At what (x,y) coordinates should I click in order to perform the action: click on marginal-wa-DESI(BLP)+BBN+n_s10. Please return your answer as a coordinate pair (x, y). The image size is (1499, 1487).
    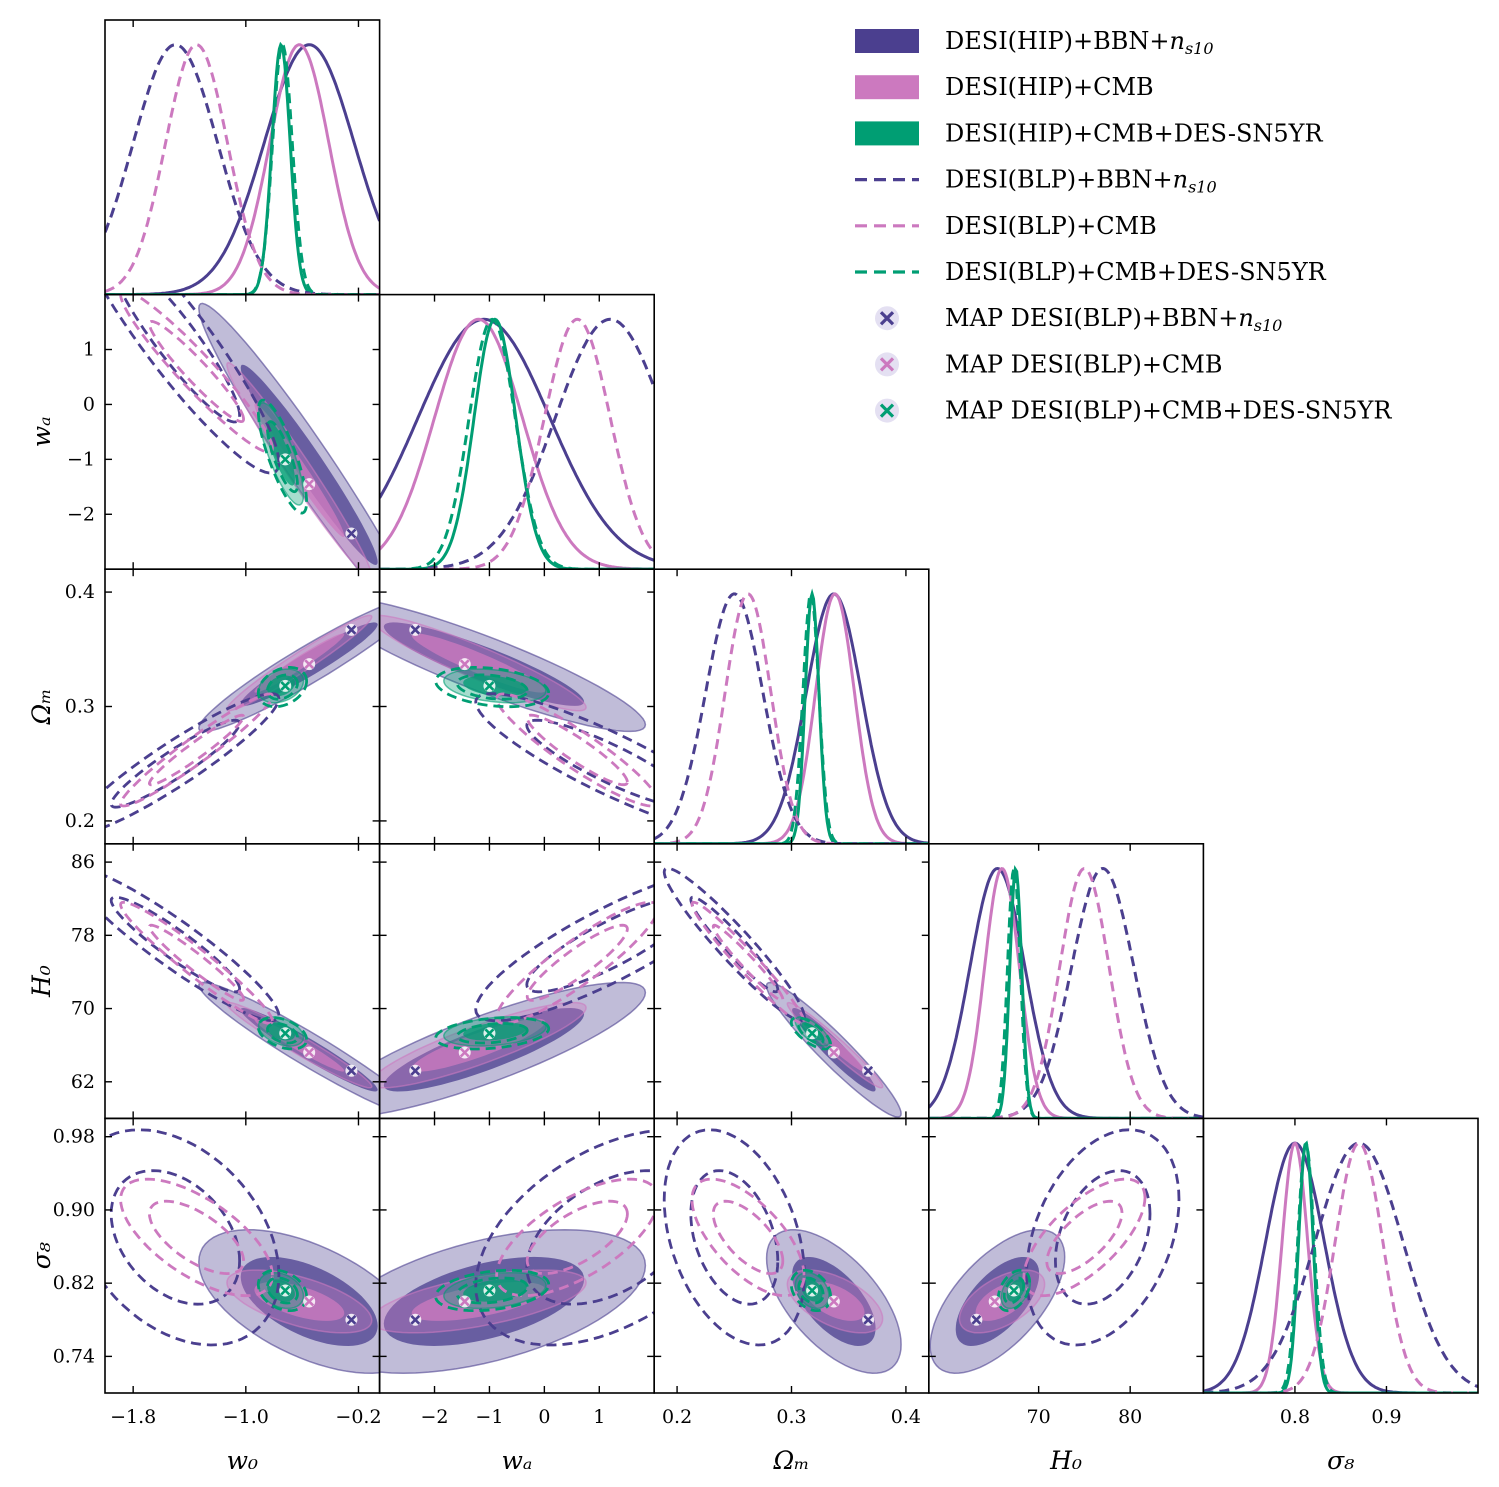
    Looking at the image, I should click on (517, 443).